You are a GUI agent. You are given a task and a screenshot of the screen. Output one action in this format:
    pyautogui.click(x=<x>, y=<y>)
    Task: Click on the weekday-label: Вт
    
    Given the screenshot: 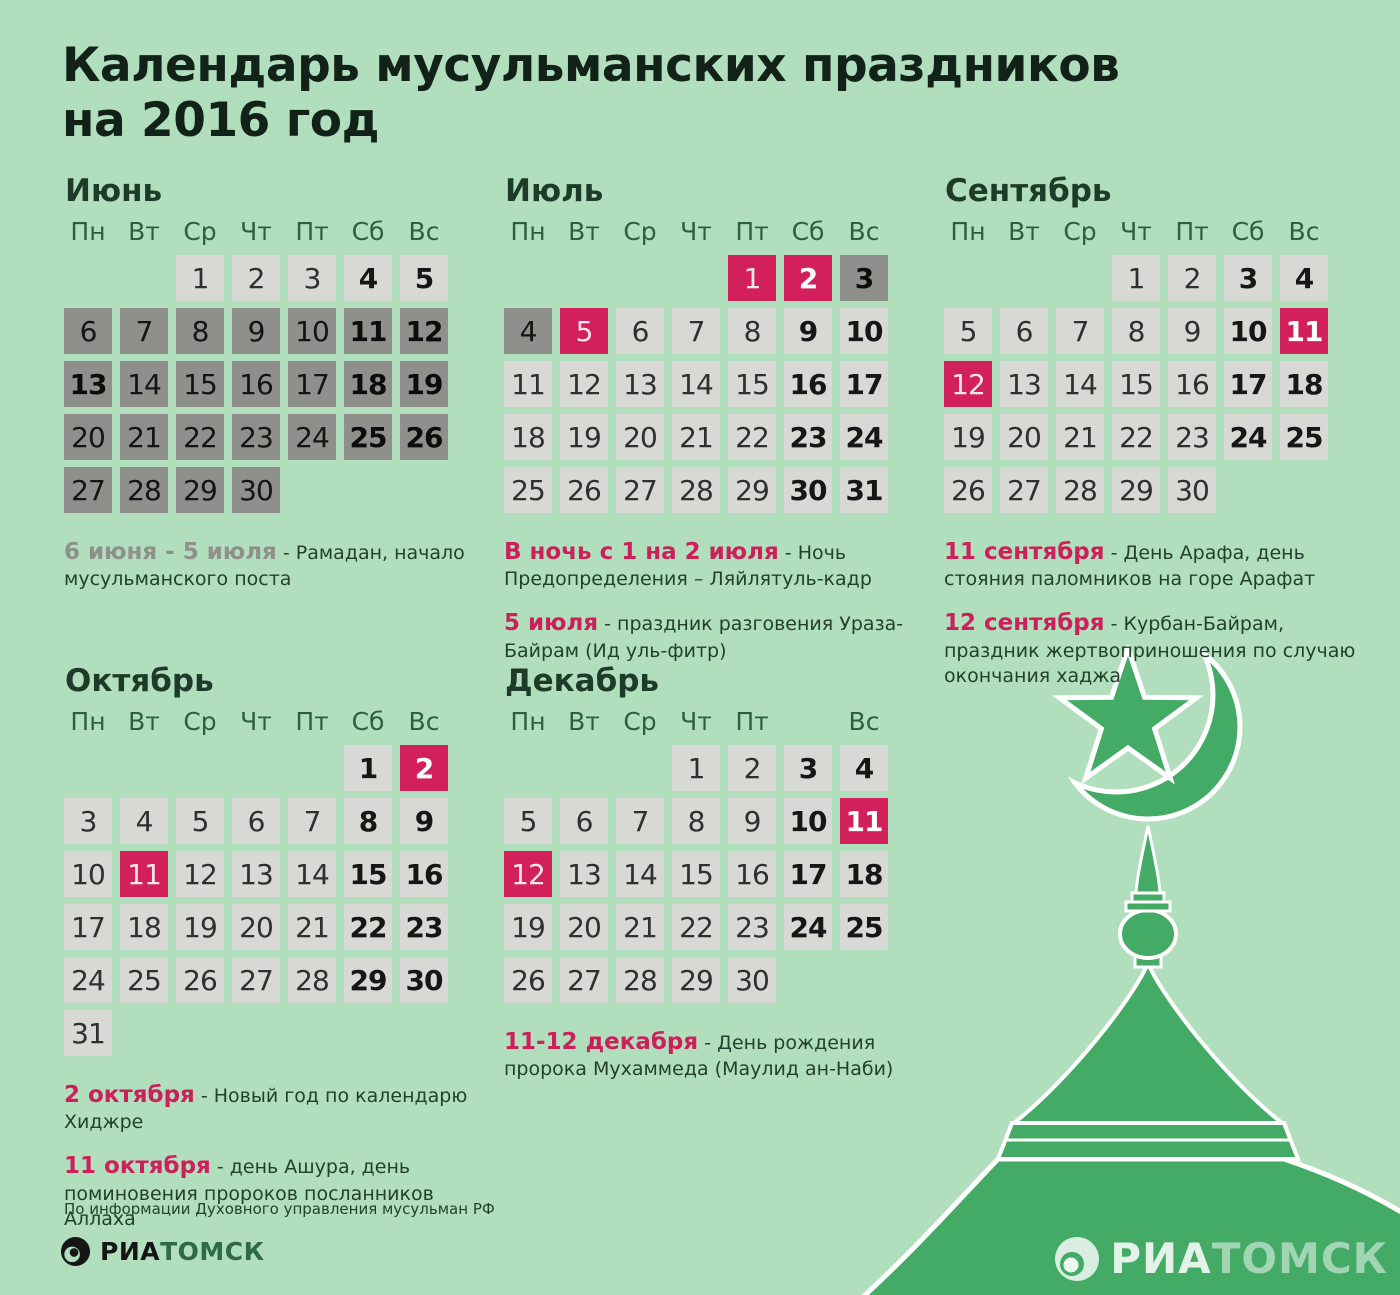 What is the action you would take?
    pyautogui.click(x=584, y=231)
    